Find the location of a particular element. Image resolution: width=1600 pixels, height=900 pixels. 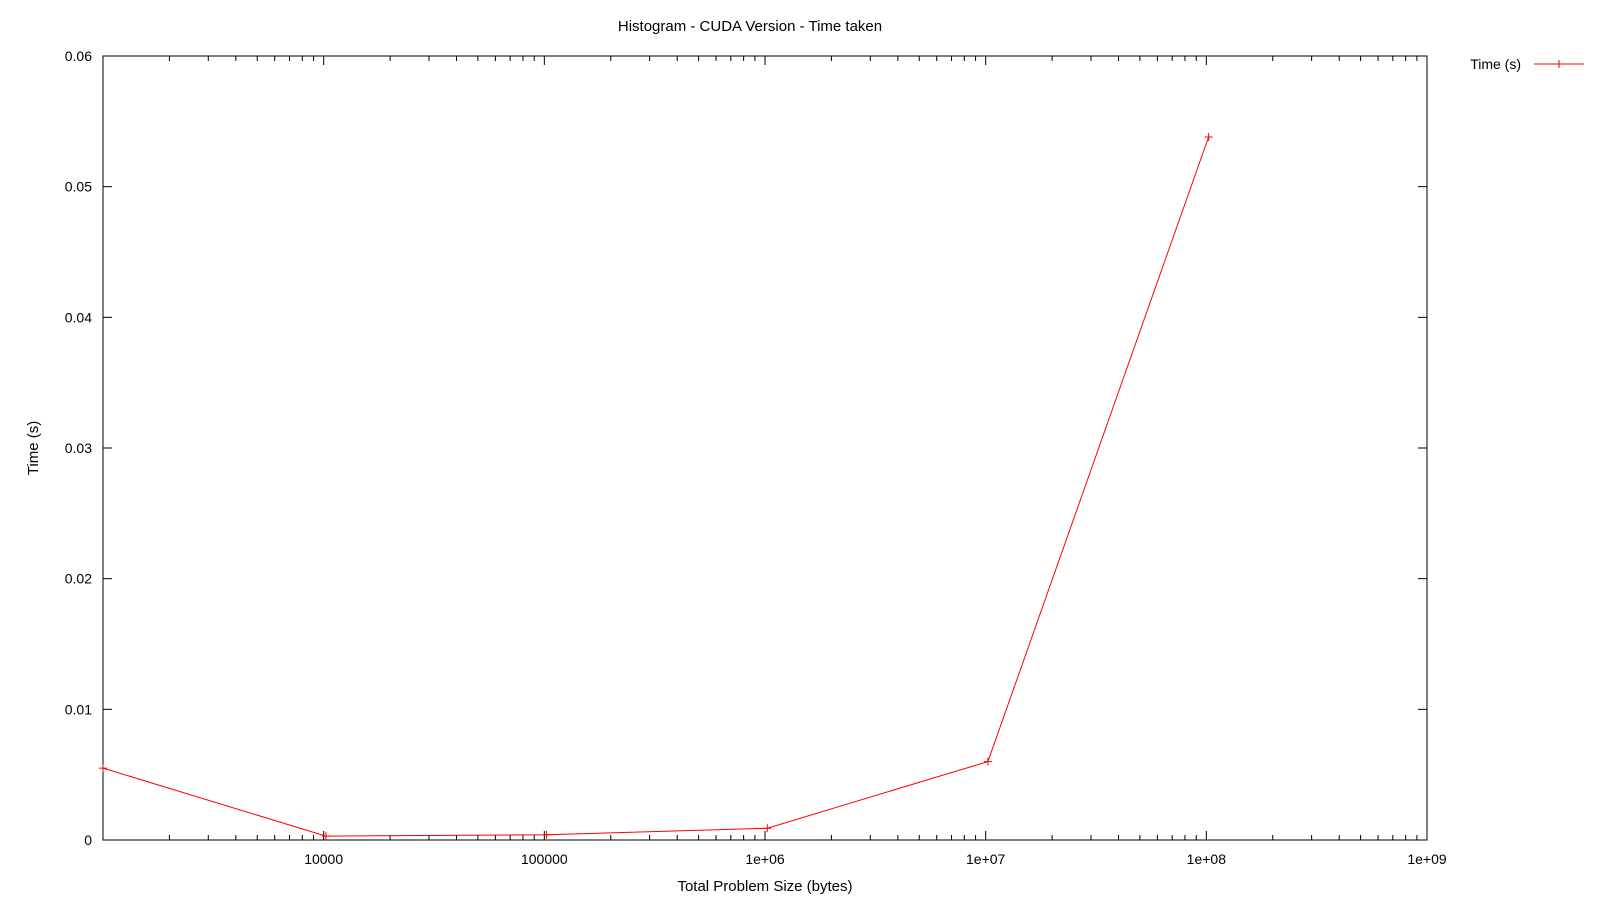

y-tick-label: 0.06 is located at coordinates (78, 56).